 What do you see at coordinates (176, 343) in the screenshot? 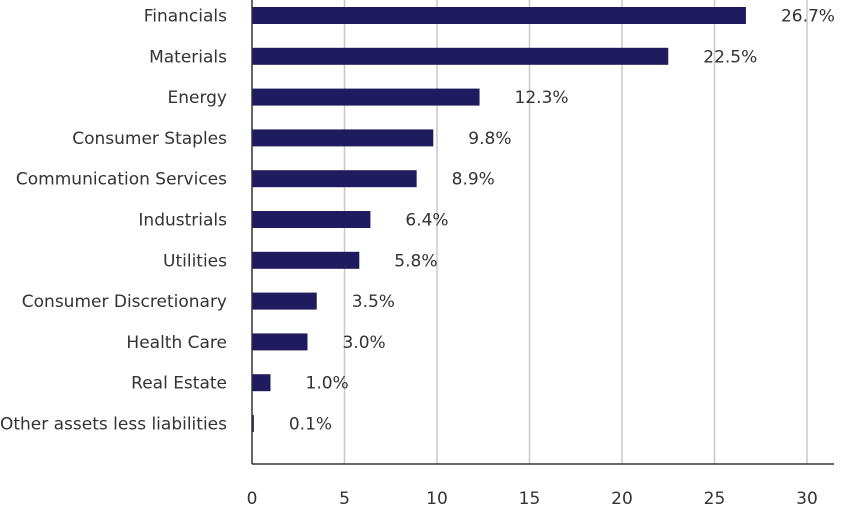
I see `category-label: Health Care` at bounding box center [176, 343].